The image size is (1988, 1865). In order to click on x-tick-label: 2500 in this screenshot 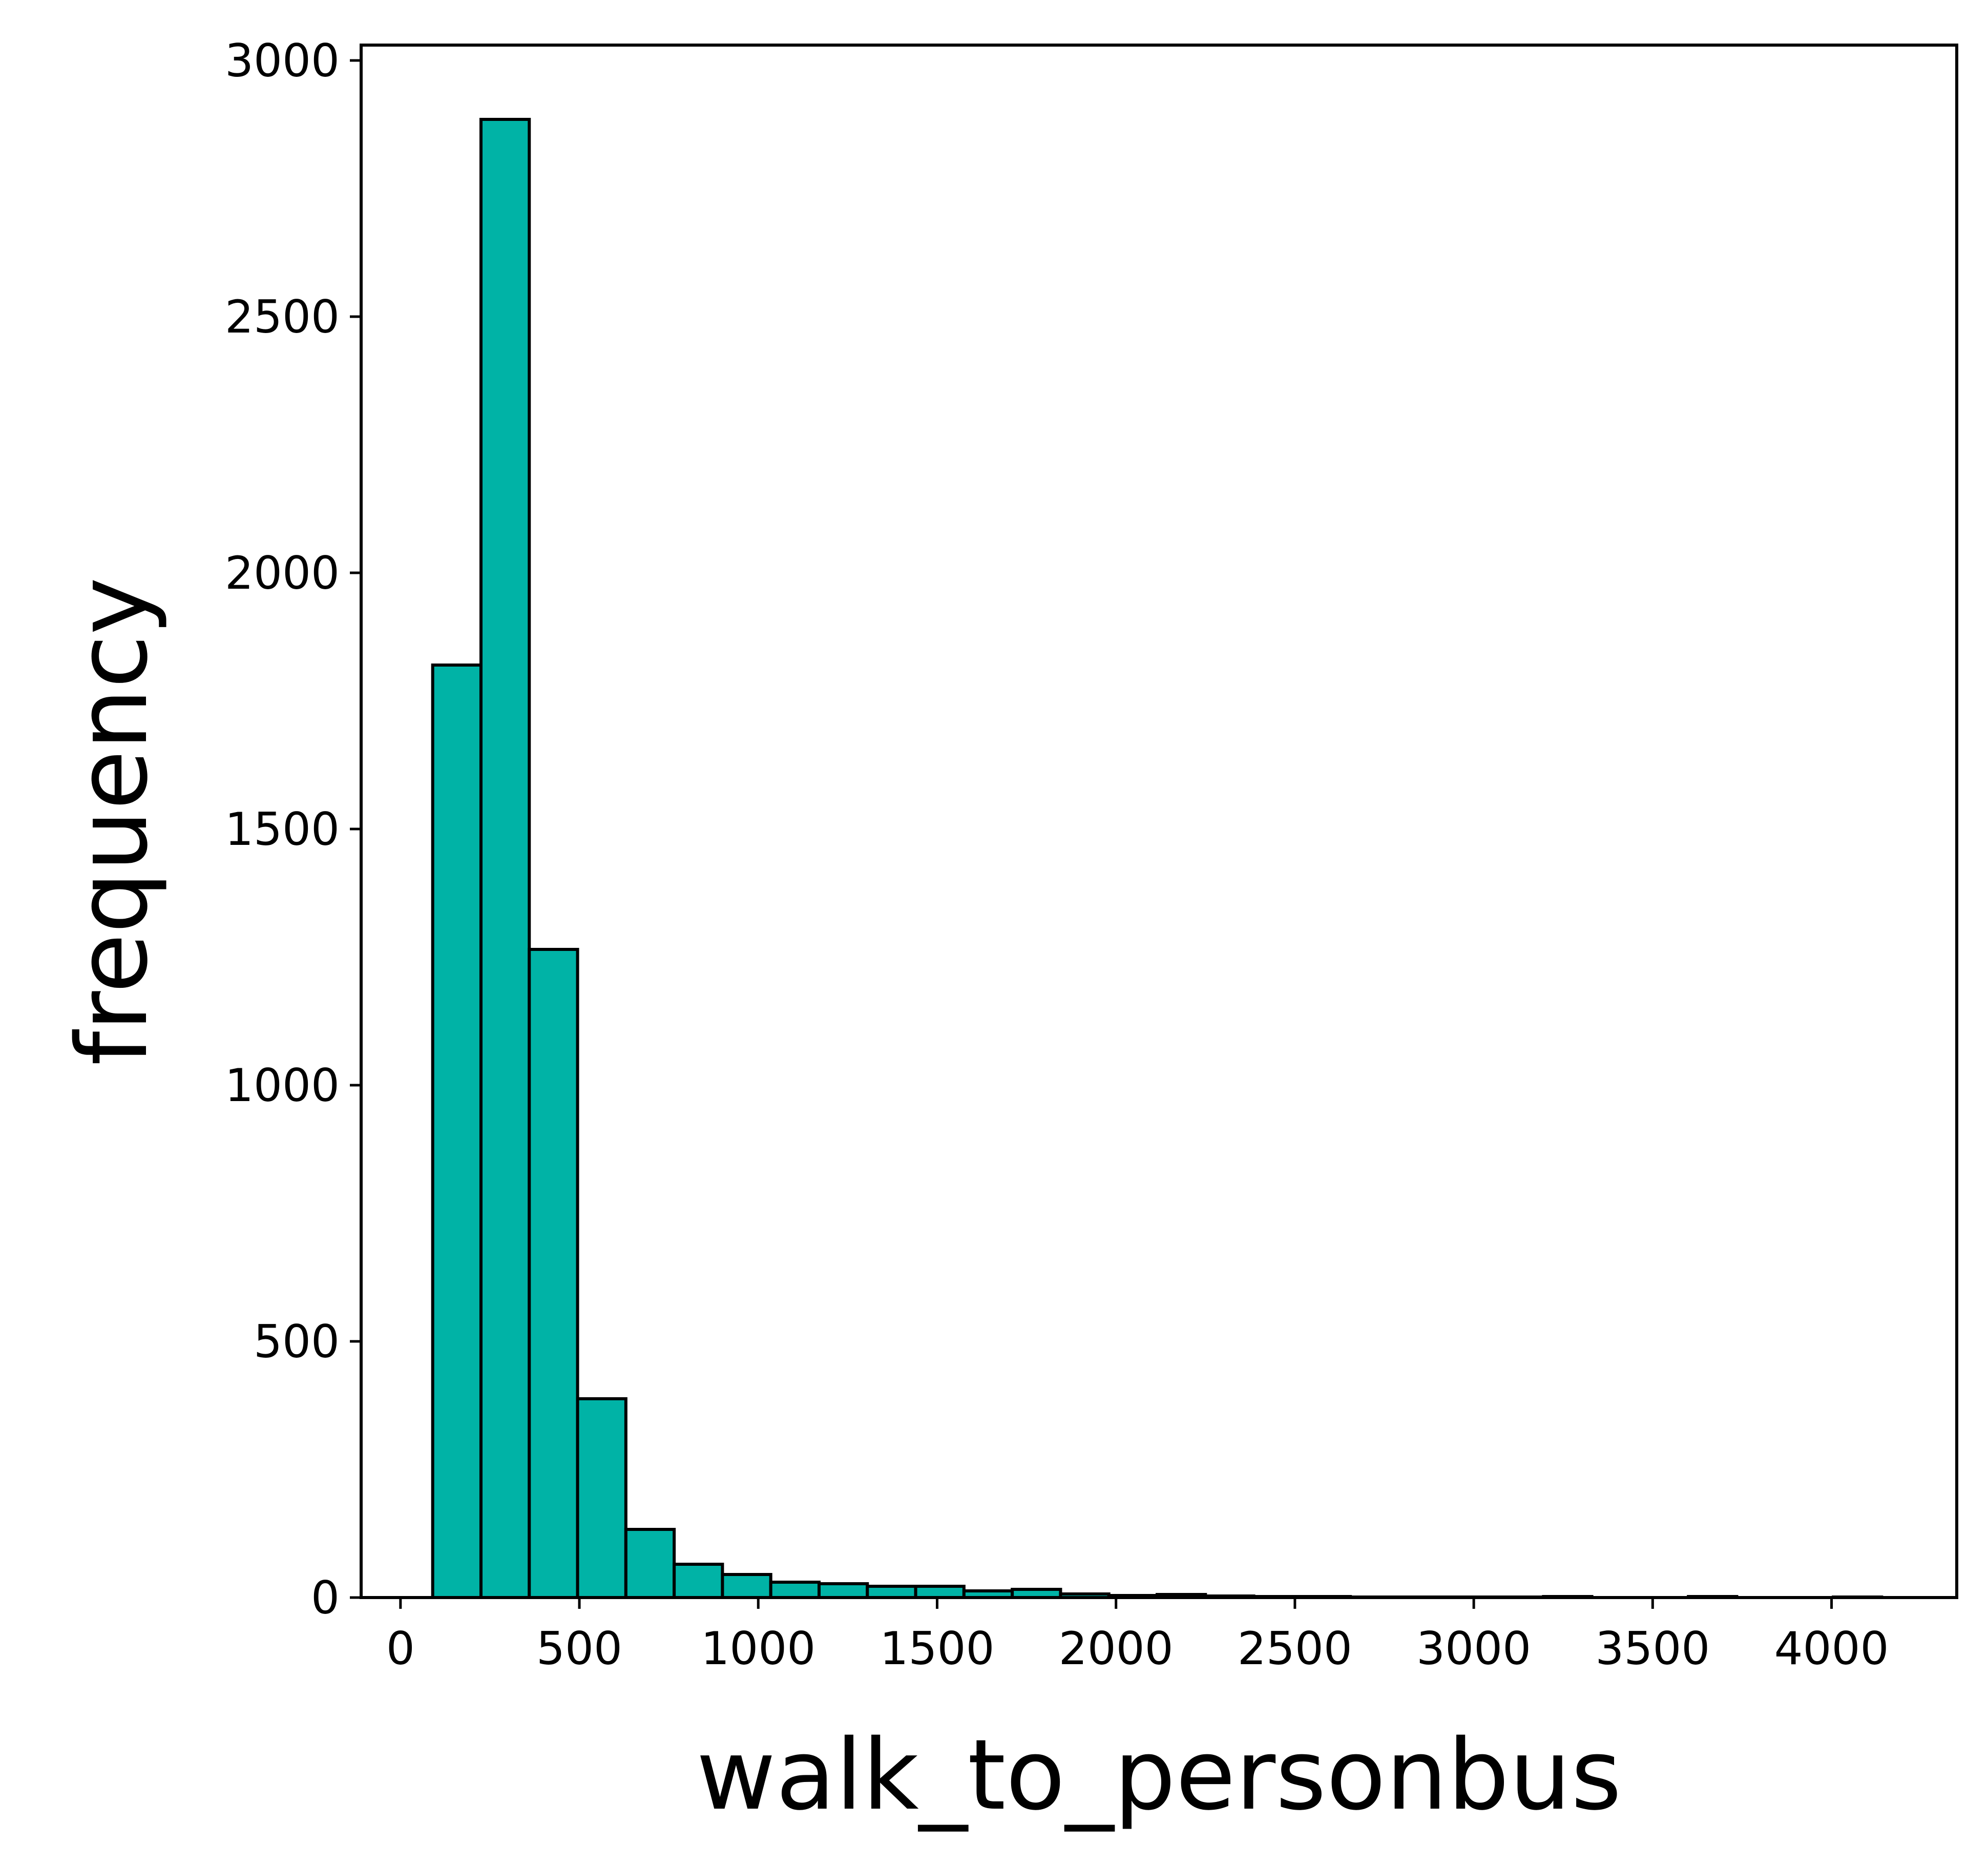, I will do `click(1295, 1648)`.